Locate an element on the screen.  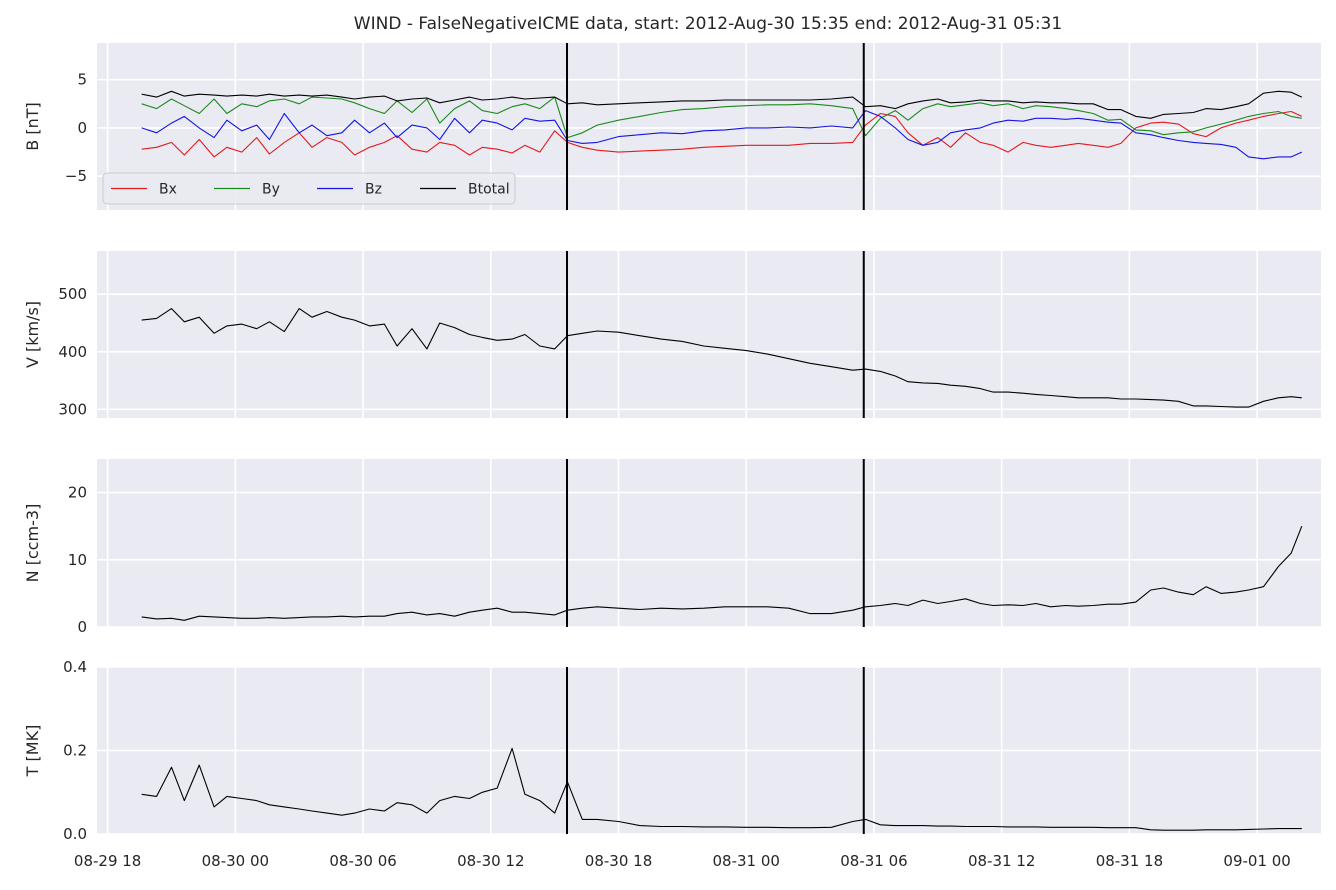
legend-entry-bx: Bx is located at coordinates (168, 190).